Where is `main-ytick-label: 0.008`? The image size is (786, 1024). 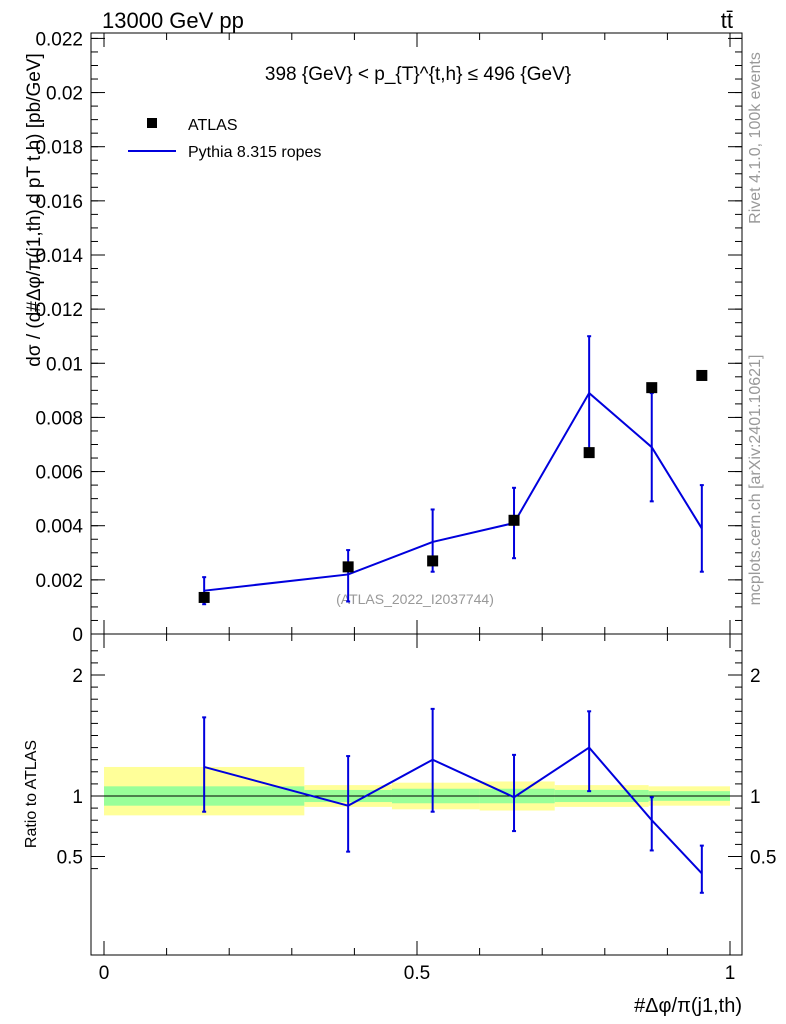 main-ytick-label: 0.008 is located at coordinates (59, 418).